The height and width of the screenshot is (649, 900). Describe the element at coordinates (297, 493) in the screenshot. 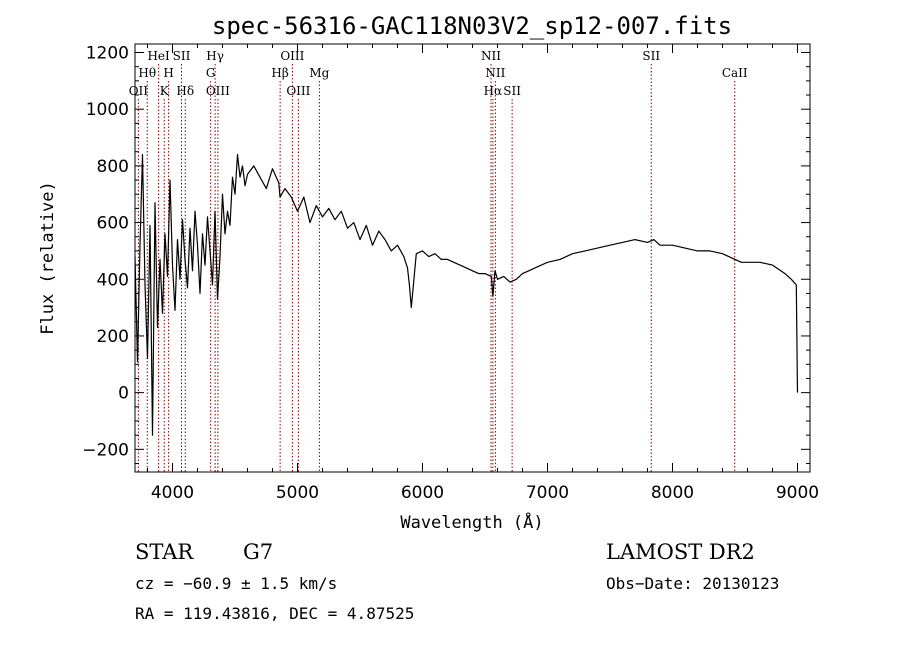

I see `x-tick-label: 5000` at that location.